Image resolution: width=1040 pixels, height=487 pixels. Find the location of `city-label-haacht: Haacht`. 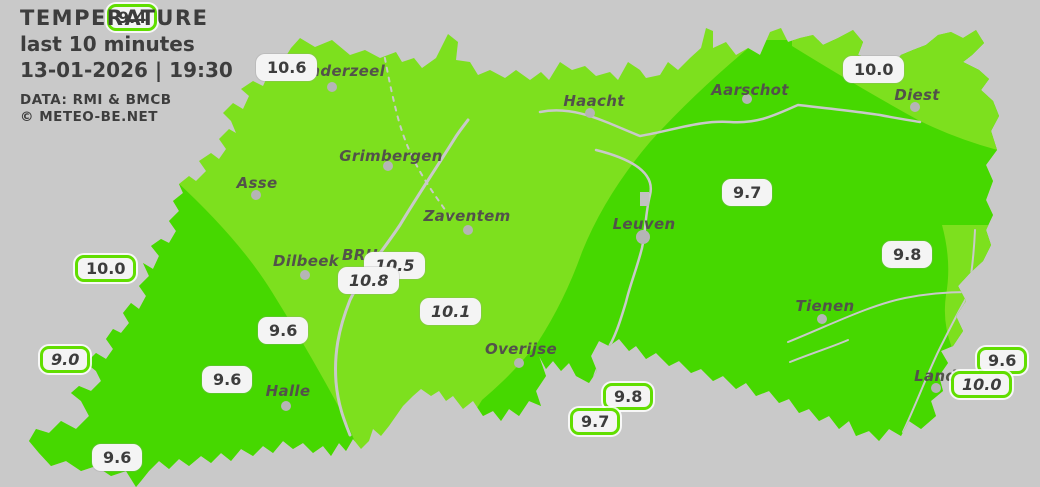

city-label-haacht: Haacht is located at coordinates (594, 101).